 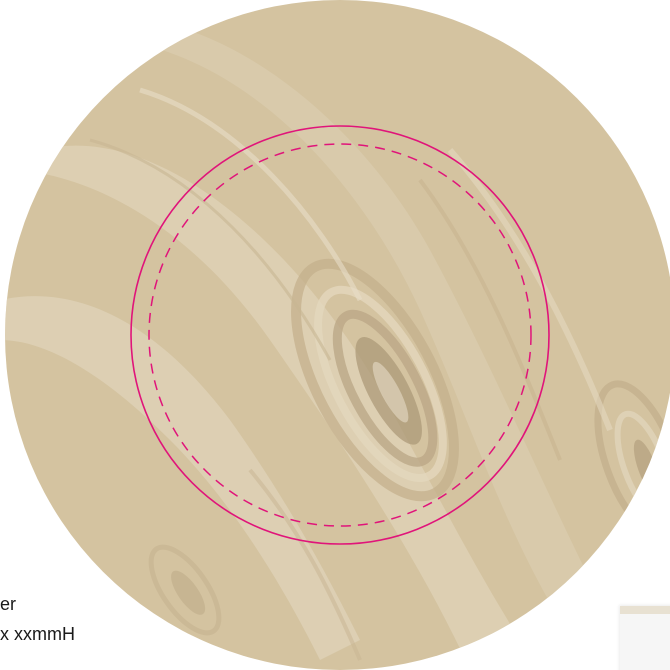 What do you see at coordinates (645, 638) in the screenshot?
I see `corner-card` at bounding box center [645, 638].